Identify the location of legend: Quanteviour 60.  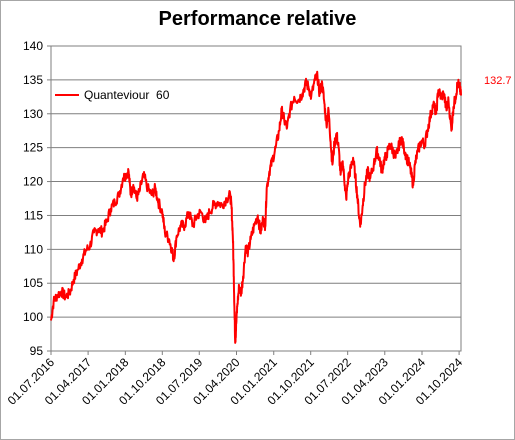
(112, 95).